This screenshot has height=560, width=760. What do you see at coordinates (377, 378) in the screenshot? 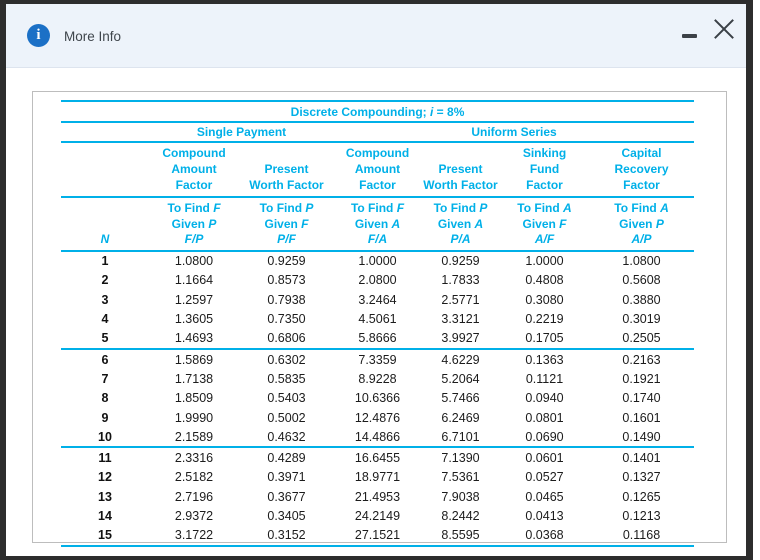
I see `value-cell: 8.9228` at bounding box center [377, 378].